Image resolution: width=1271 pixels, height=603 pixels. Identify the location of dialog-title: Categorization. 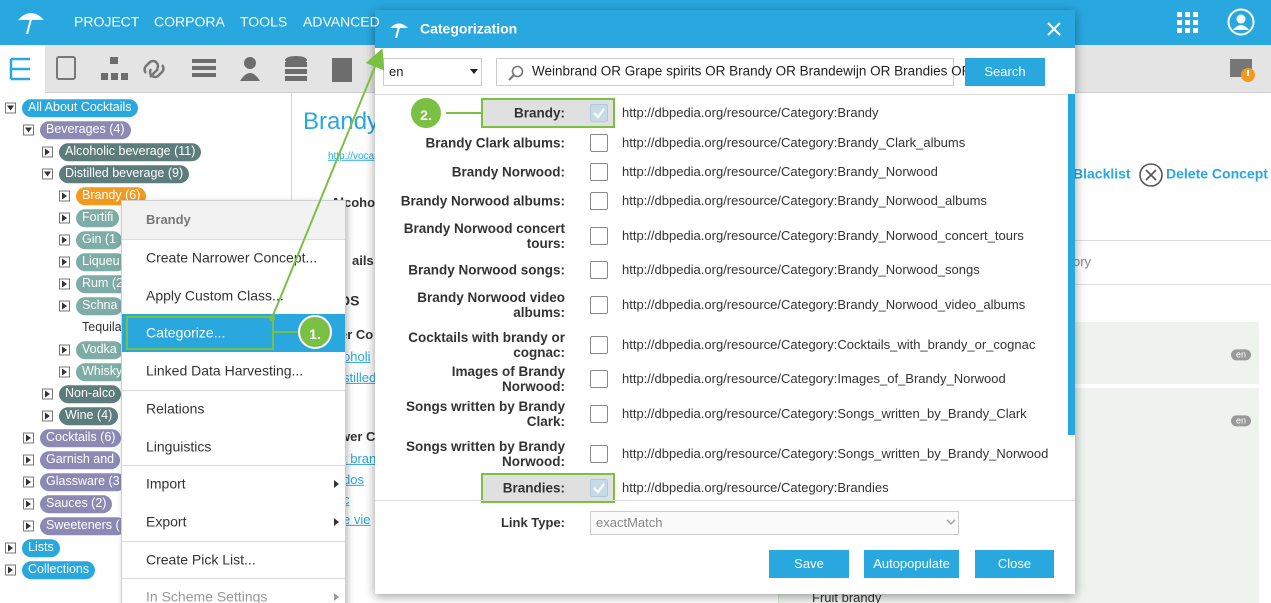
(469, 28).